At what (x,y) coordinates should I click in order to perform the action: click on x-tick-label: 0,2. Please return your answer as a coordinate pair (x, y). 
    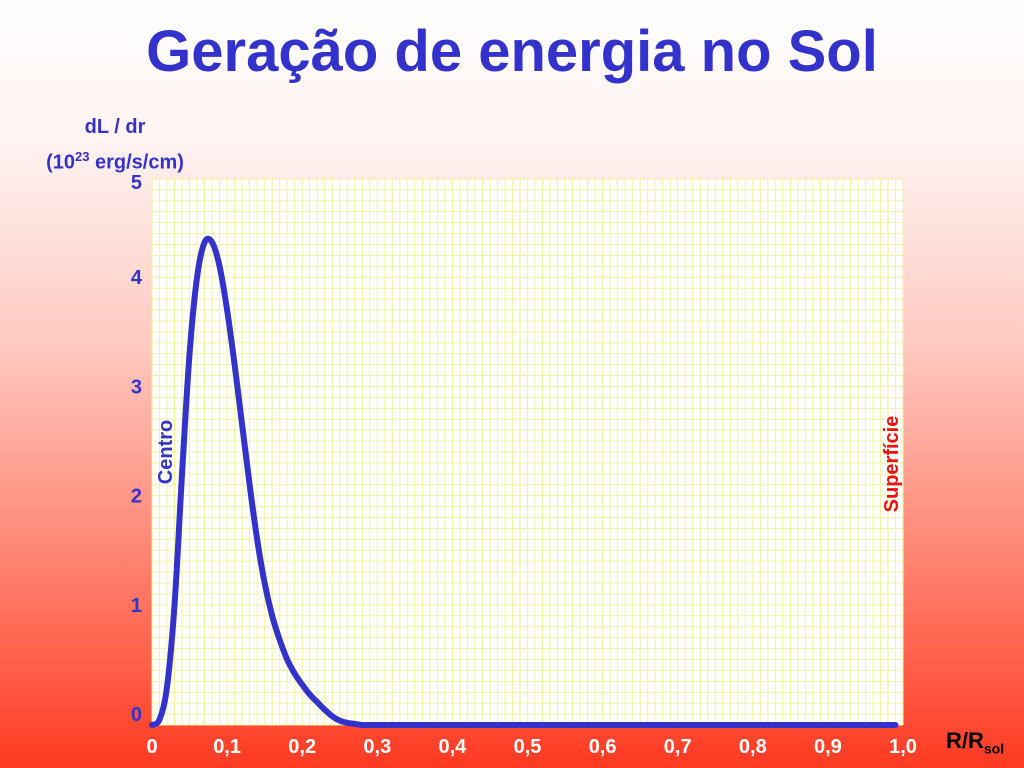
    Looking at the image, I should click on (302, 747).